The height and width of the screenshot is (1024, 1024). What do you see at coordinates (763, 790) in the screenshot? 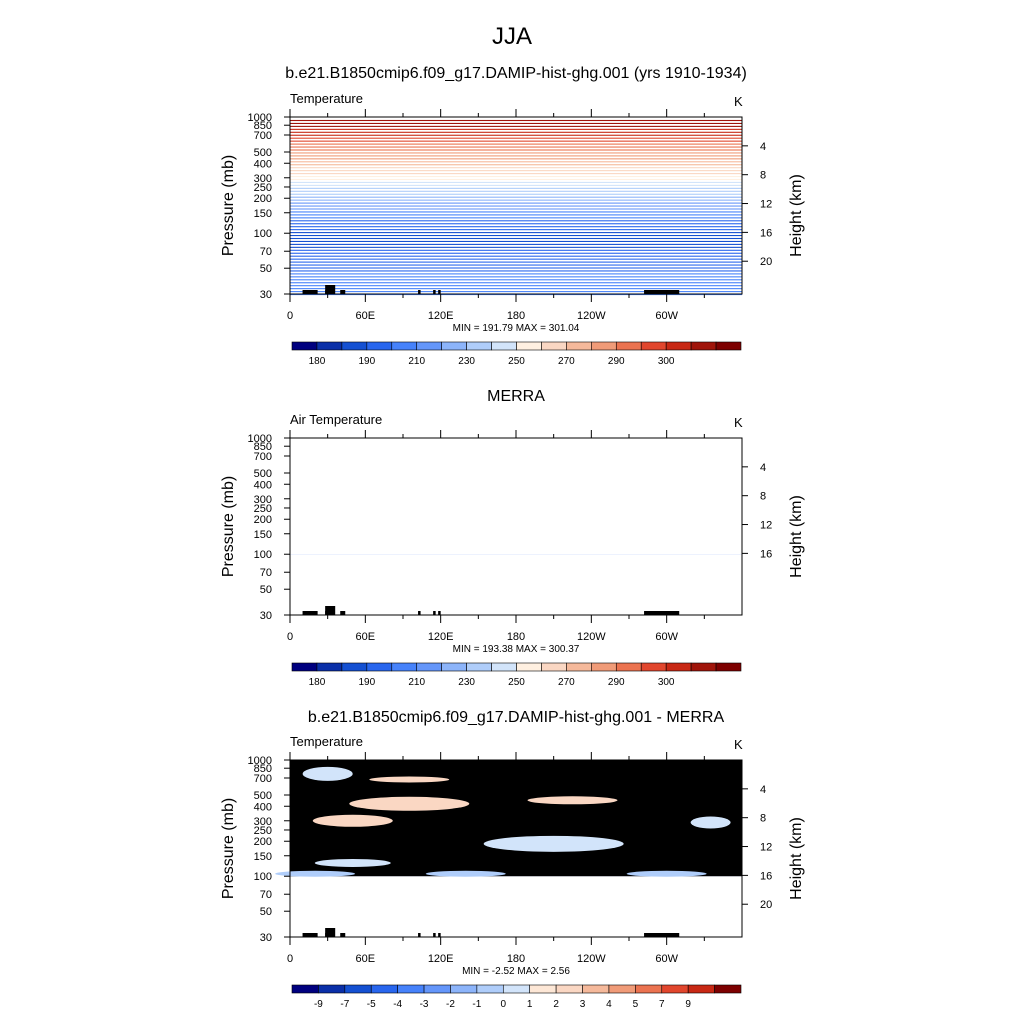
I see `height-tick-label: 4` at bounding box center [763, 790].